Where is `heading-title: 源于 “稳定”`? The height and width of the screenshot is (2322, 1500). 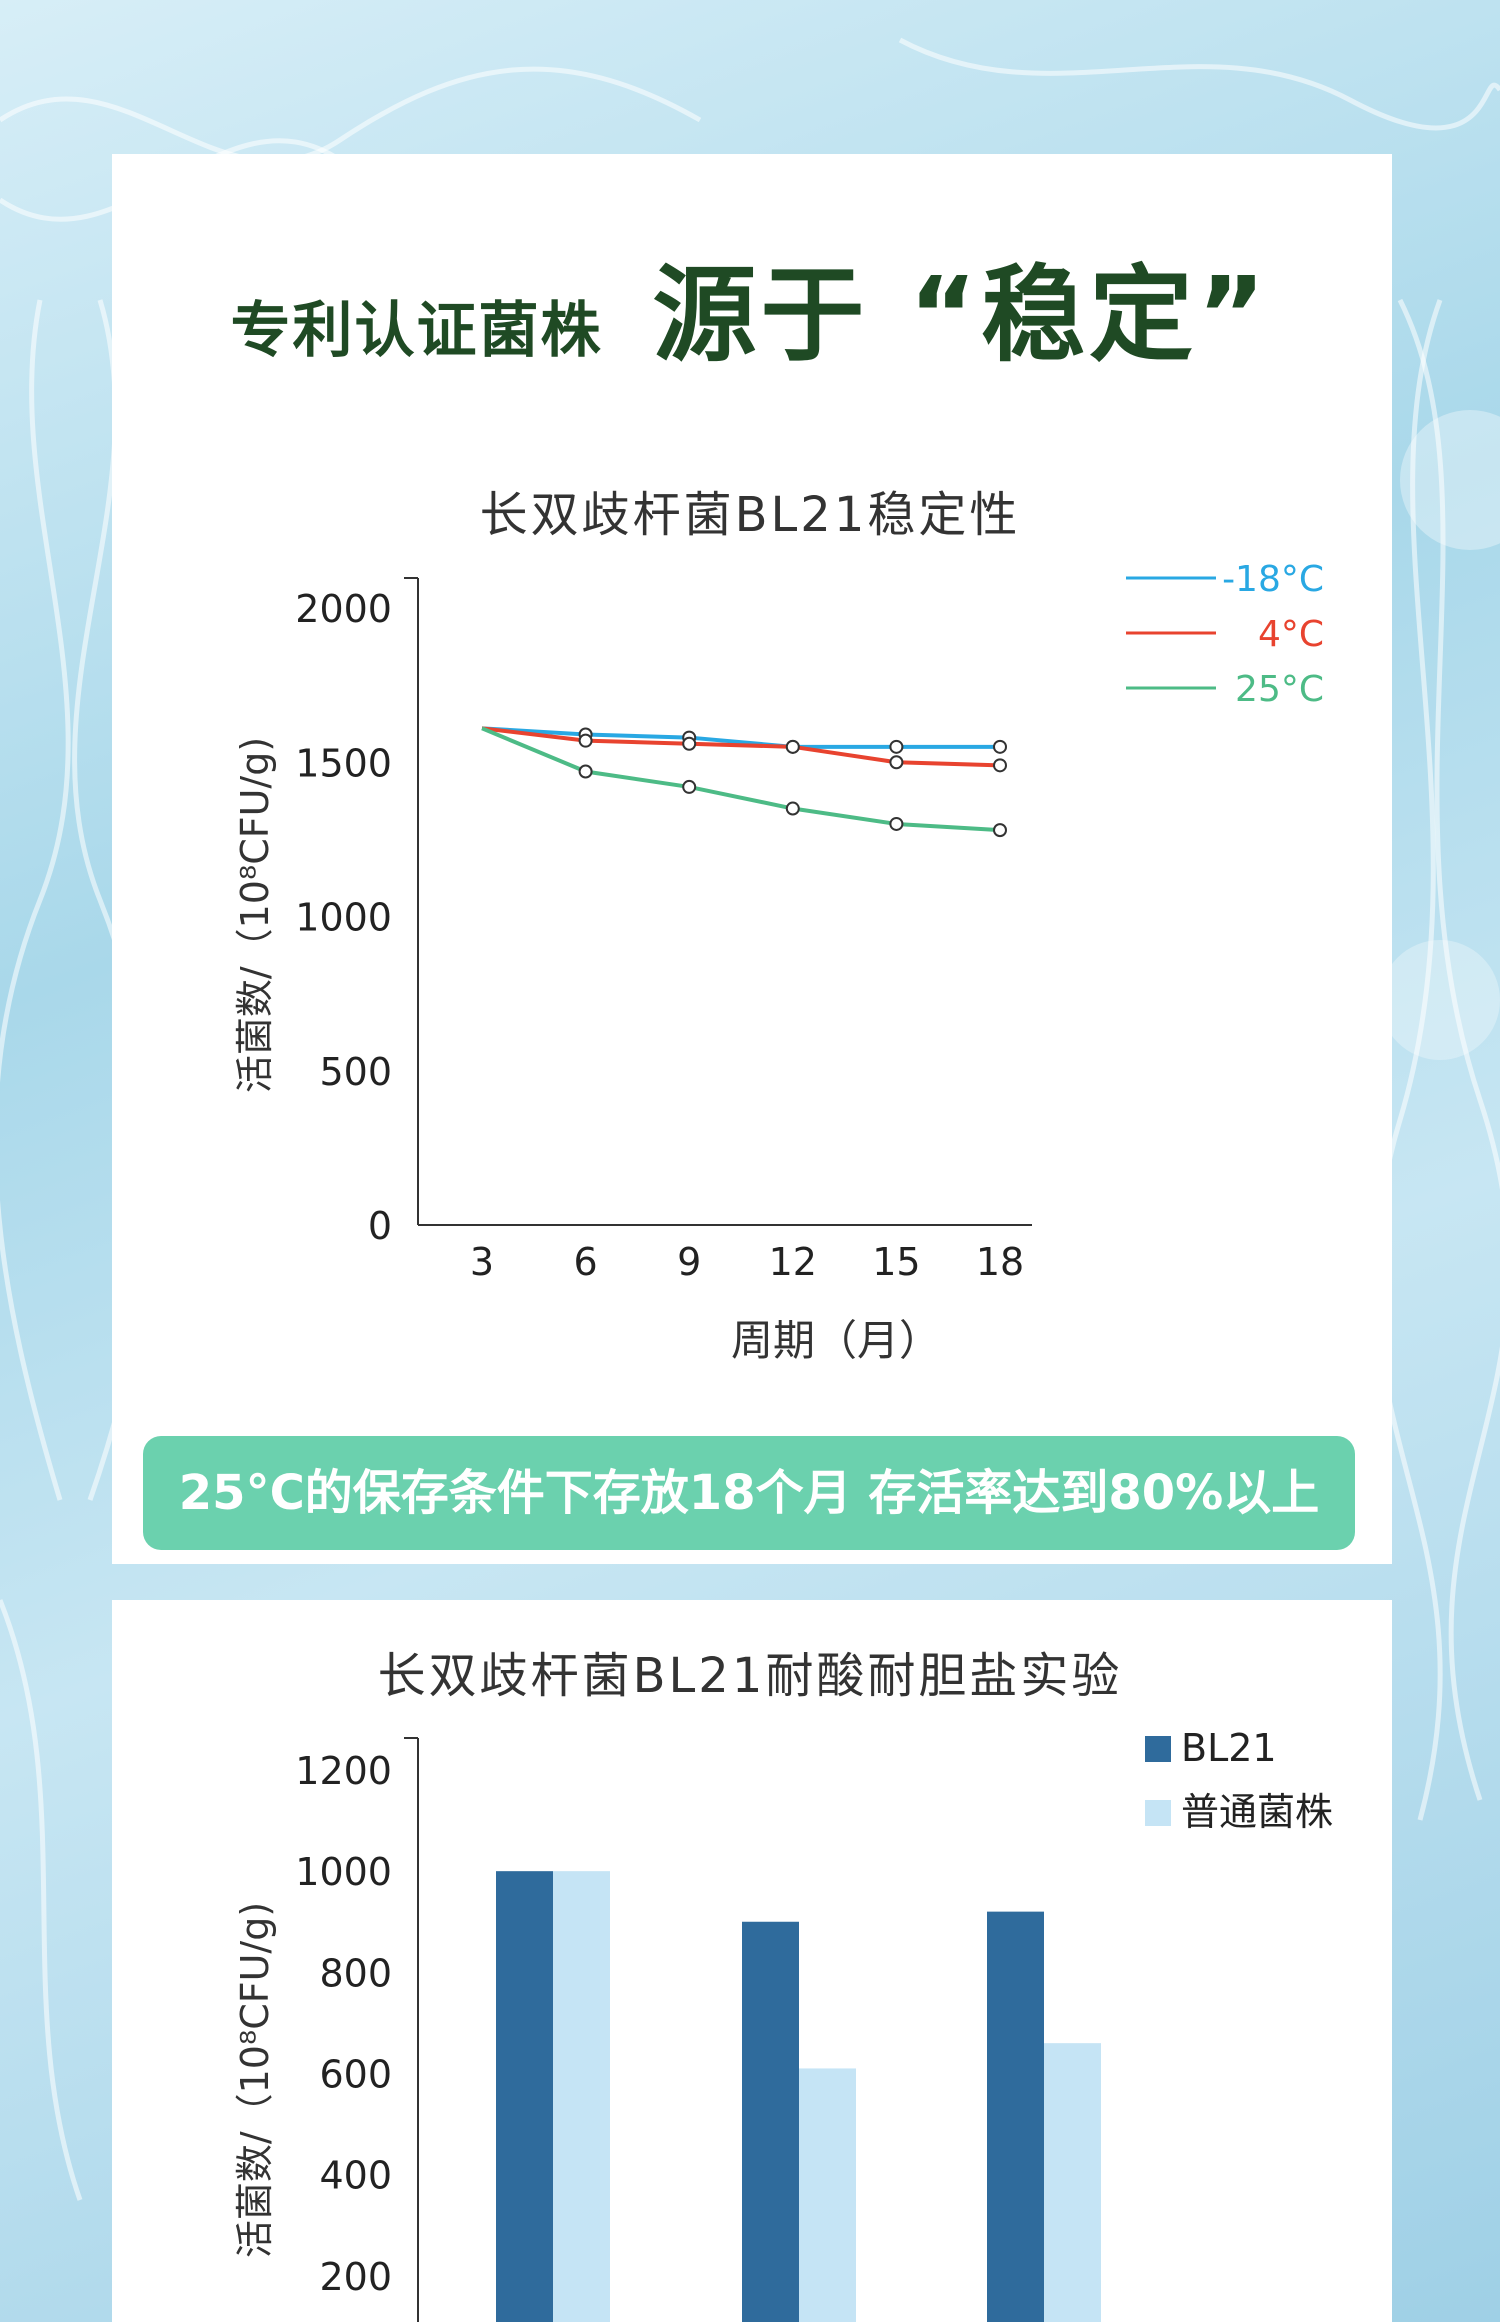 heading-title: 源于 “稳定” is located at coordinates (961, 315).